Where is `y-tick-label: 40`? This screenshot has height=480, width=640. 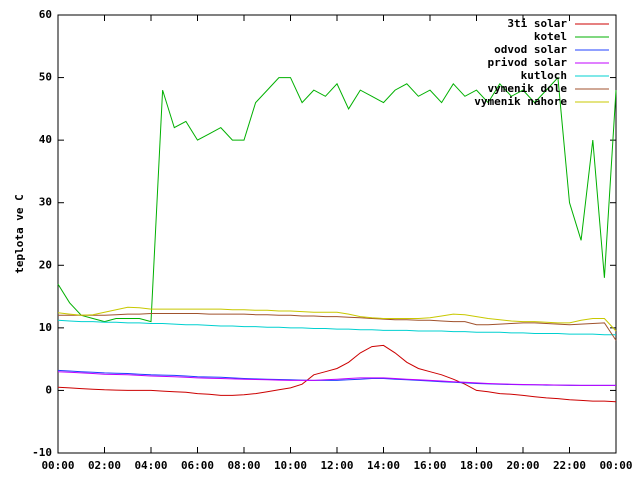 y-tick-label: 40 is located at coordinates (45, 139).